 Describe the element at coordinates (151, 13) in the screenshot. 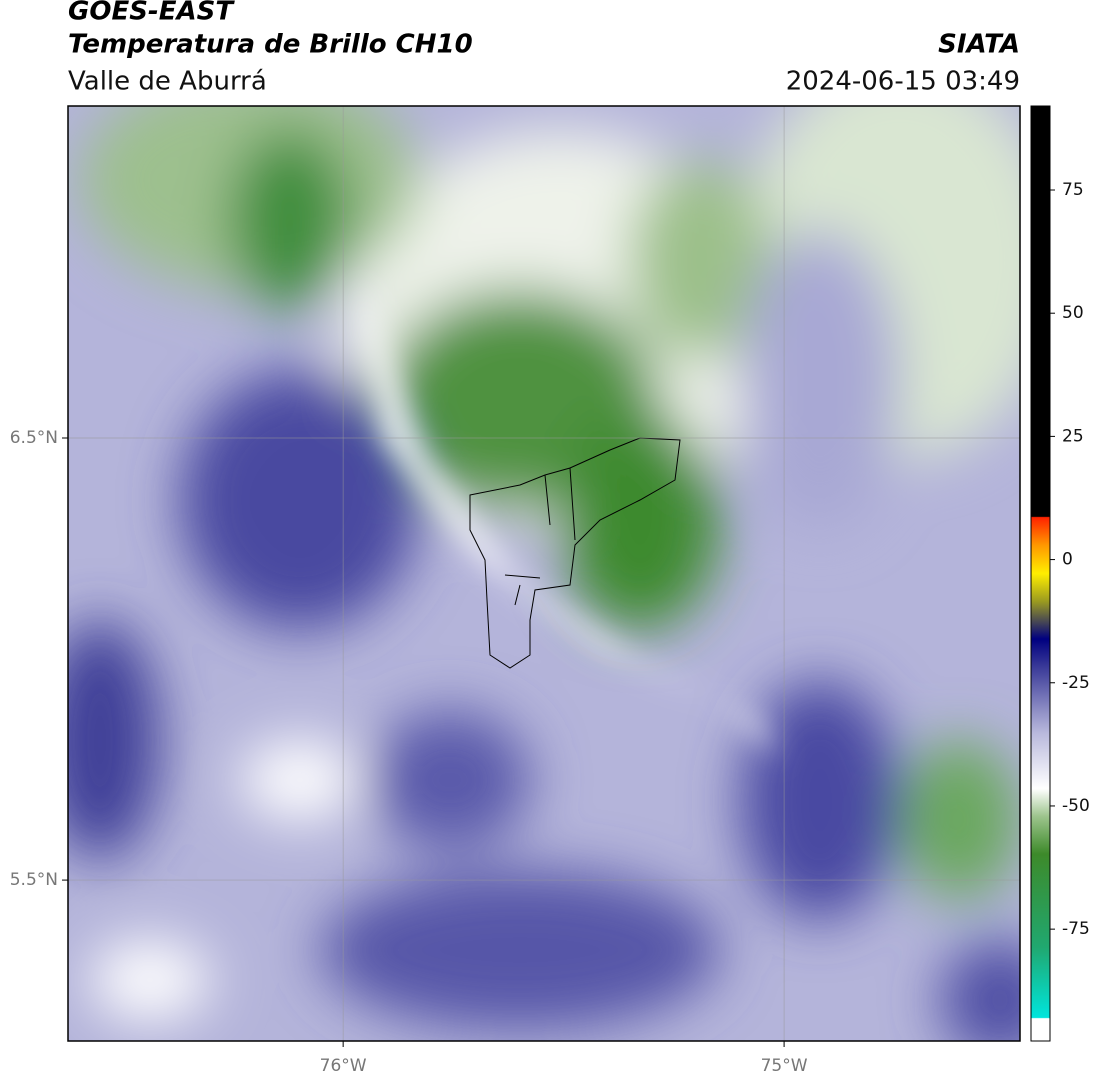

I see `title: GOES-EAST` at that location.